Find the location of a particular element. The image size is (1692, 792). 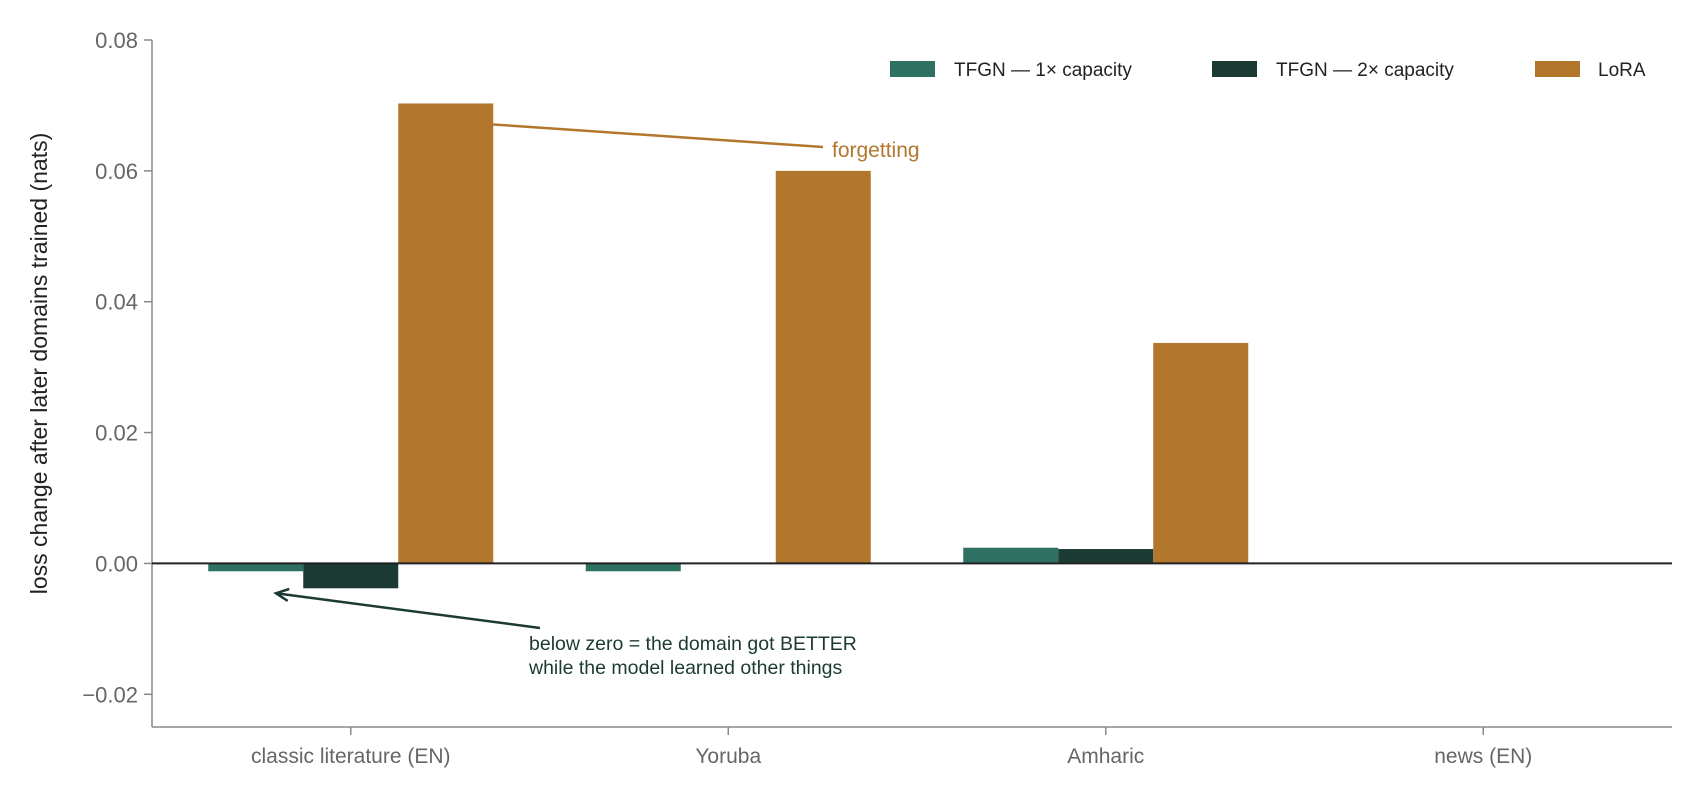

y-tick-label: −0.02 is located at coordinates (110, 694).